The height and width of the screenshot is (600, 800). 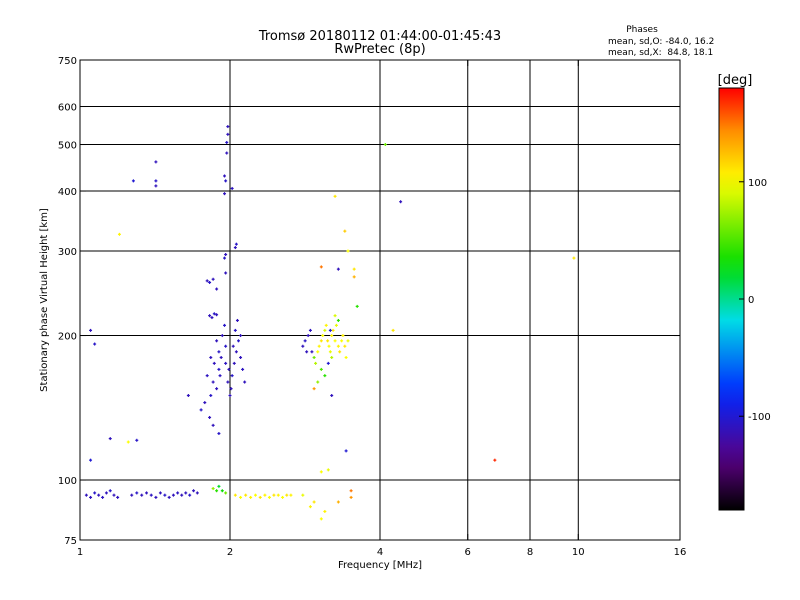 What do you see at coordinates (680, 552) in the screenshot?
I see `x-tick-label: 16` at bounding box center [680, 552].